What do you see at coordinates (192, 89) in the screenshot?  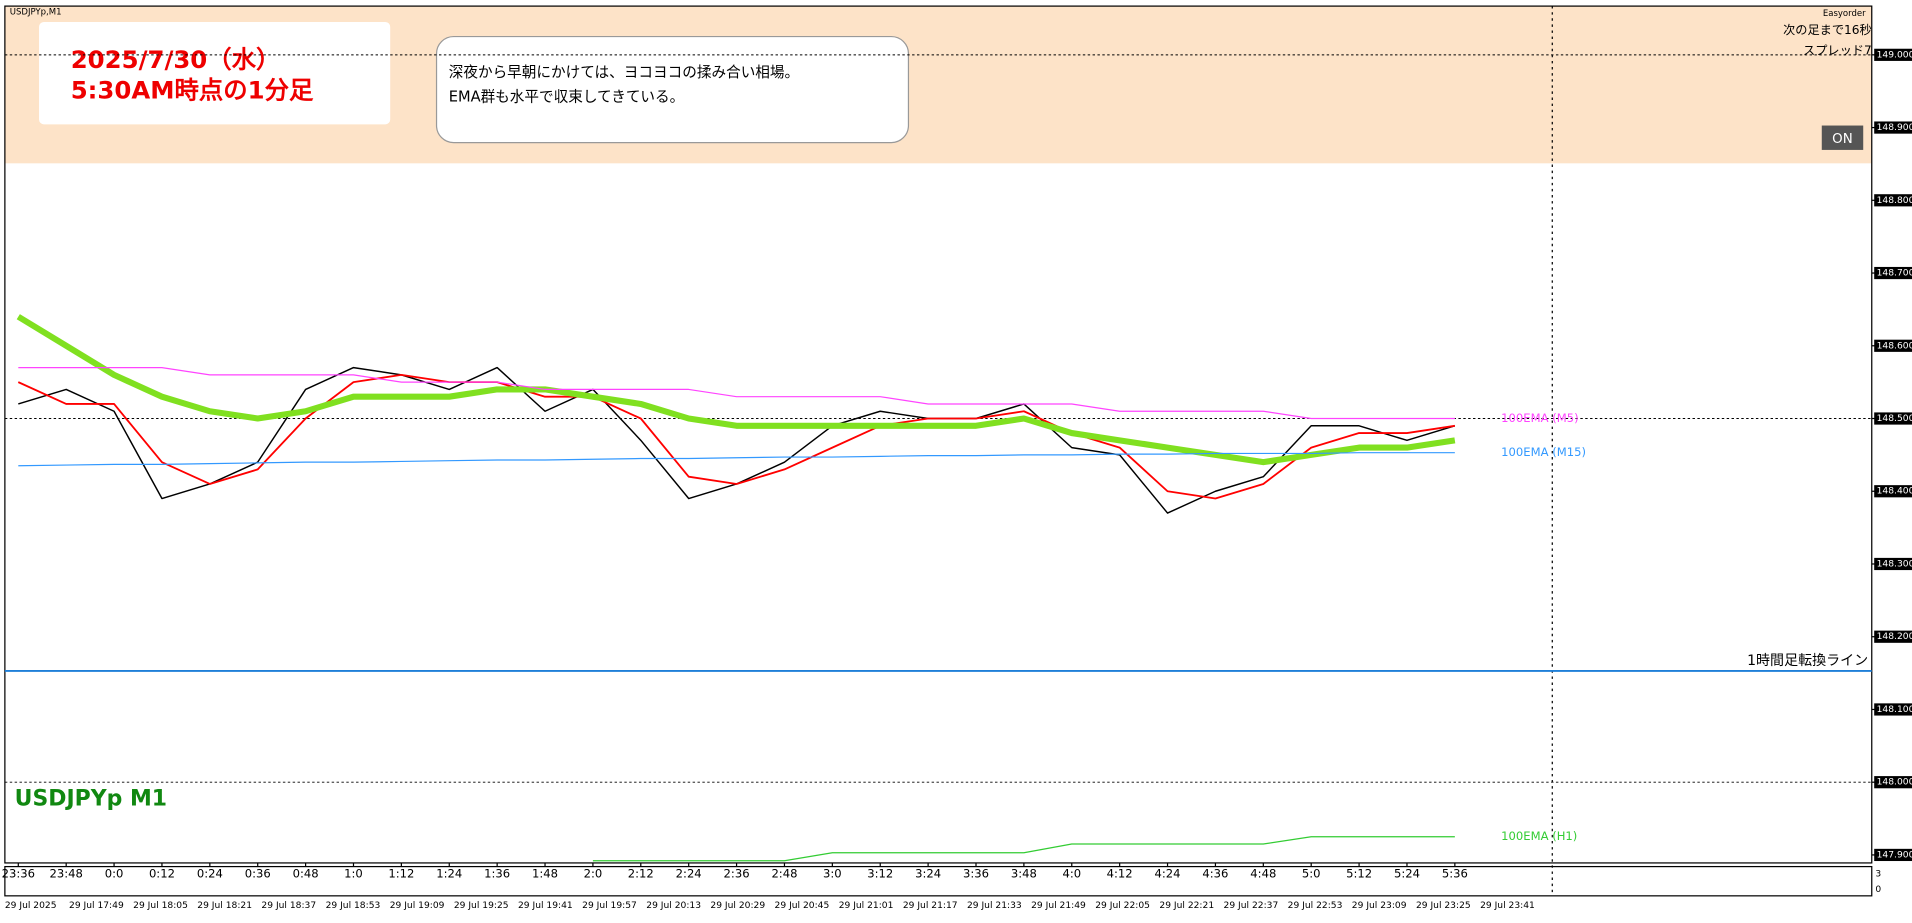 I see `date-box-line: 5:30AM時点の1分足` at bounding box center [192, 89].